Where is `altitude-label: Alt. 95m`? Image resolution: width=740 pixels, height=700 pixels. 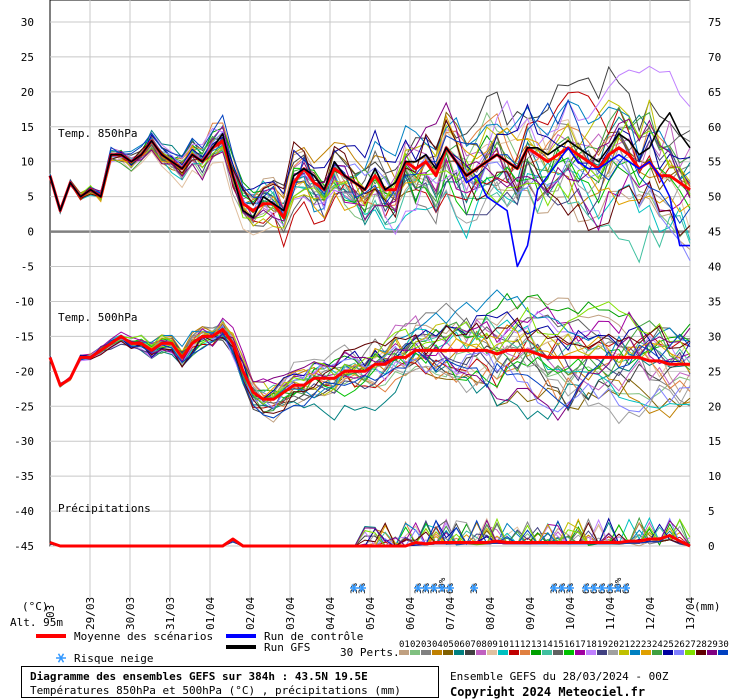 altitude-label: Alt. 95m is located at coordinates (36, 622).